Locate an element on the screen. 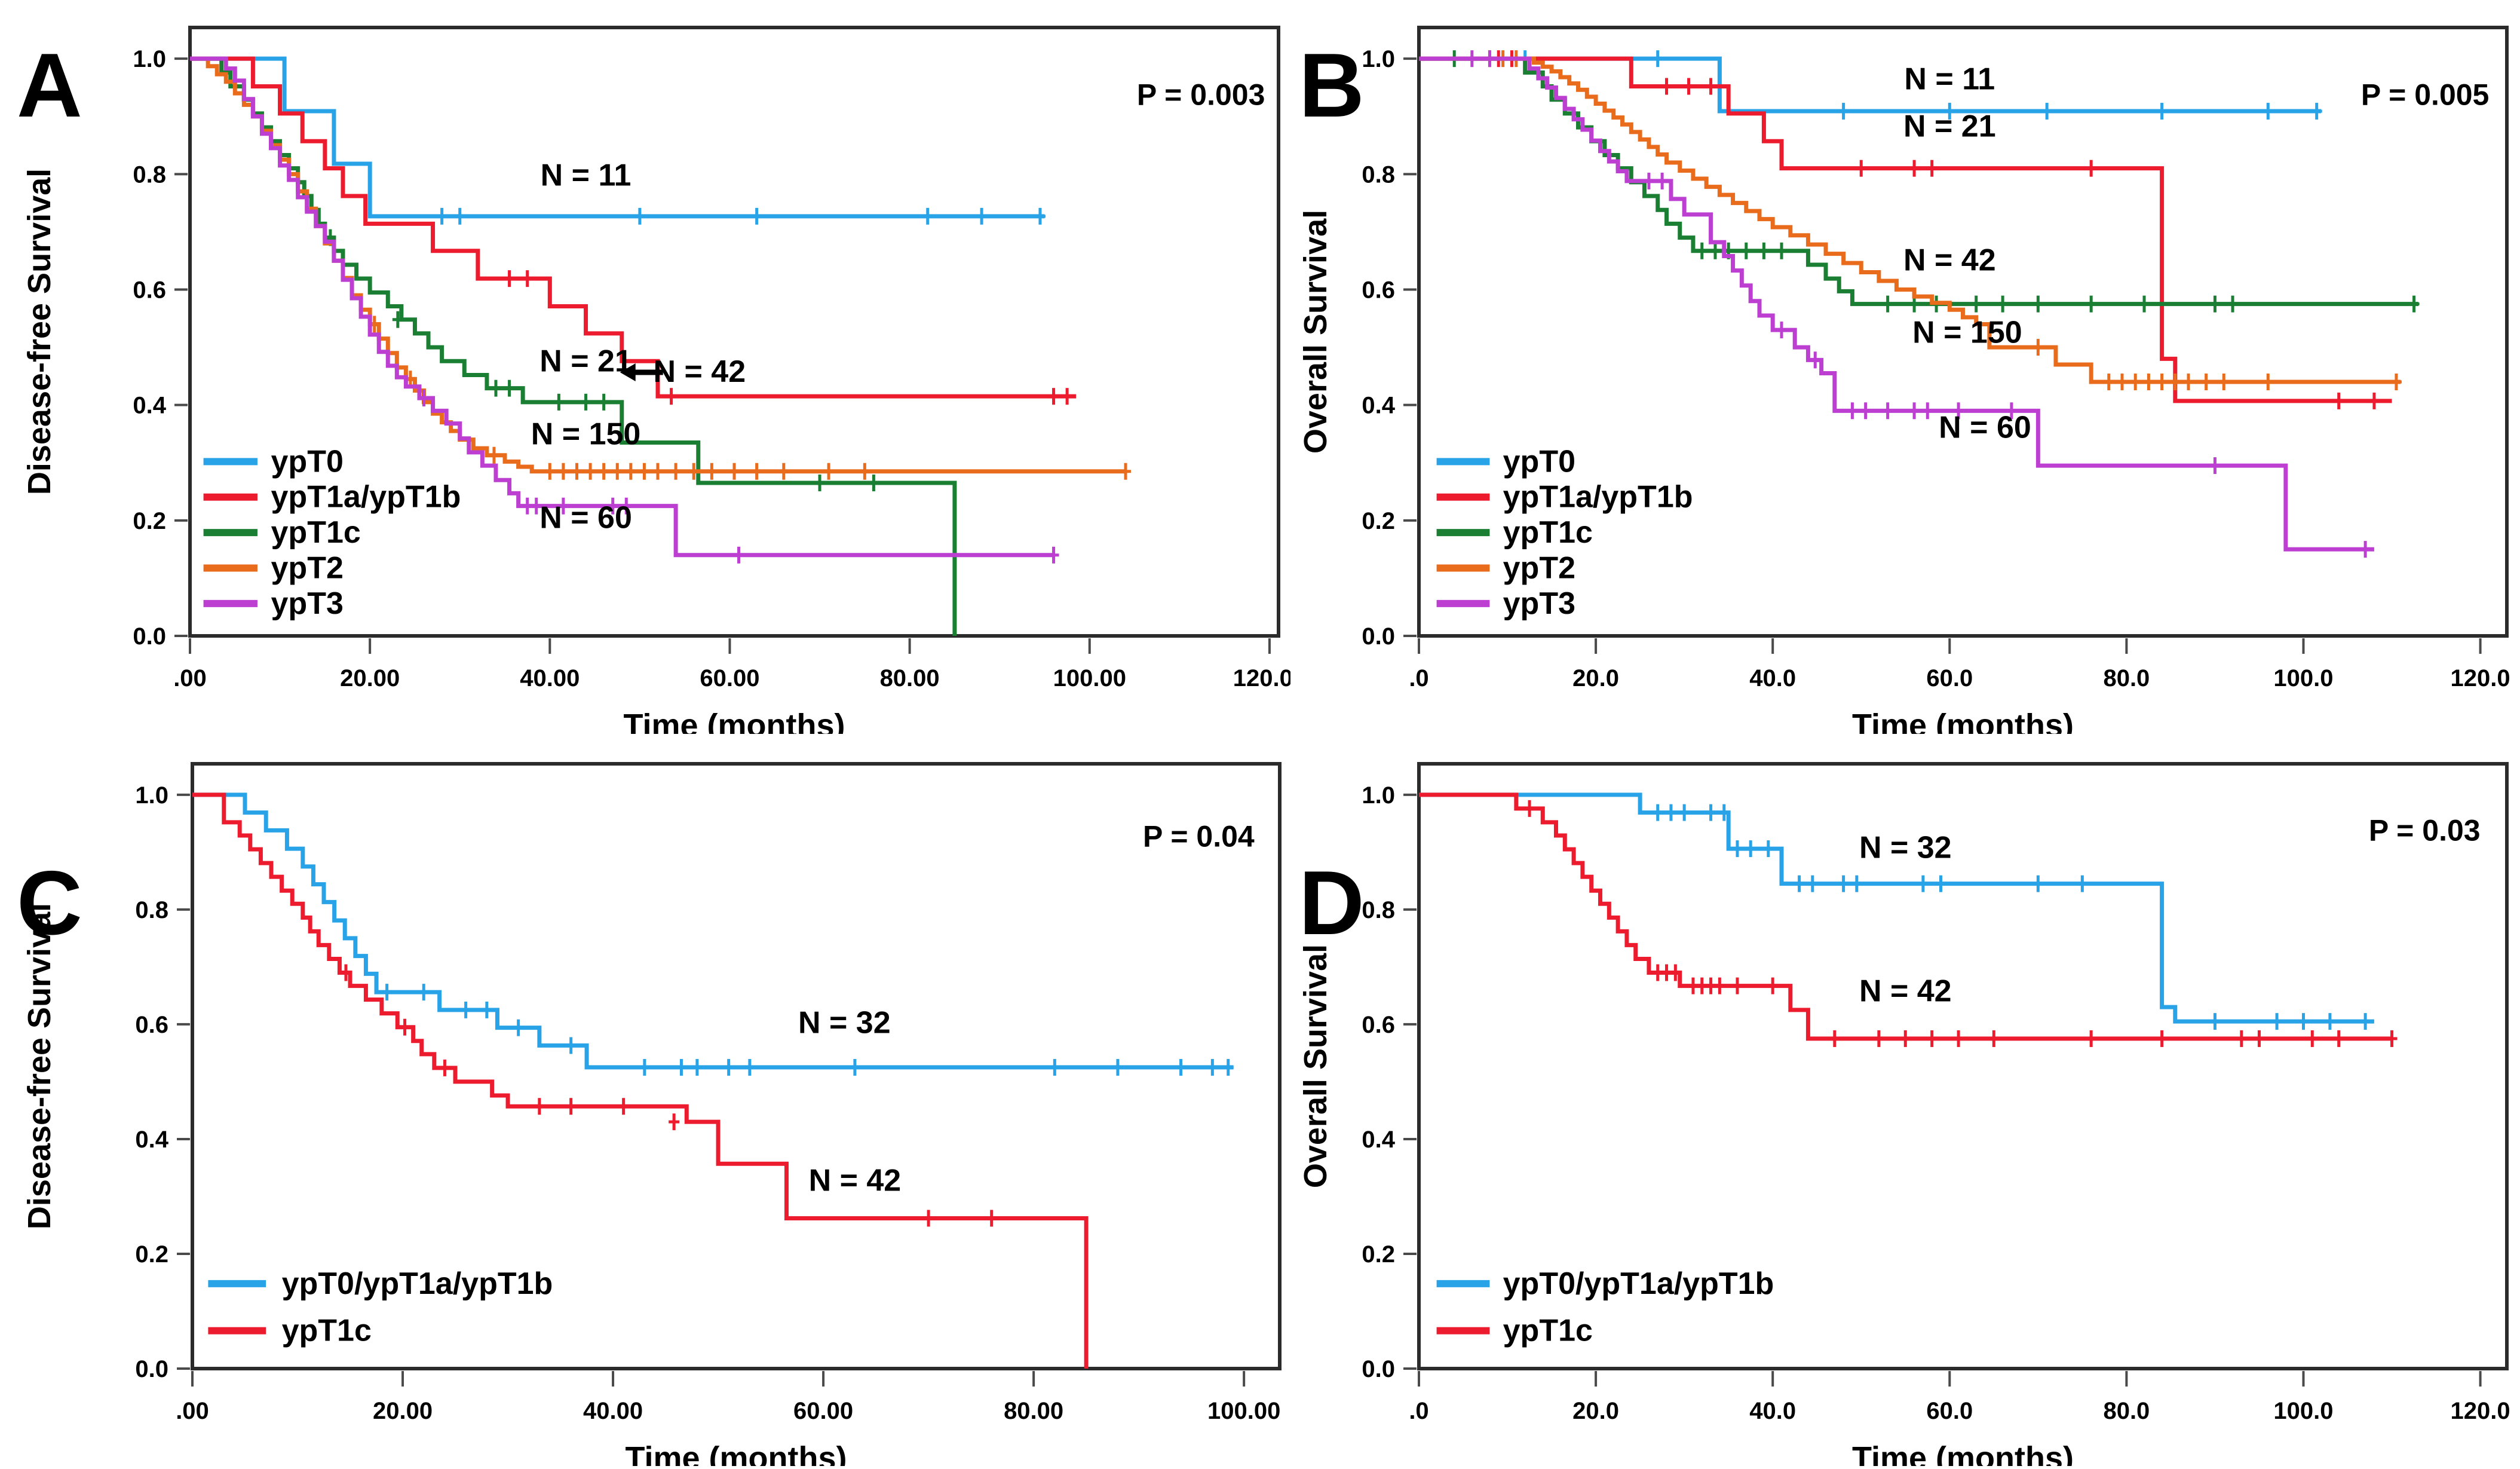 The image size is (2520, 1469). censor-marks-ypT0 is located at coordinates (741, 216).